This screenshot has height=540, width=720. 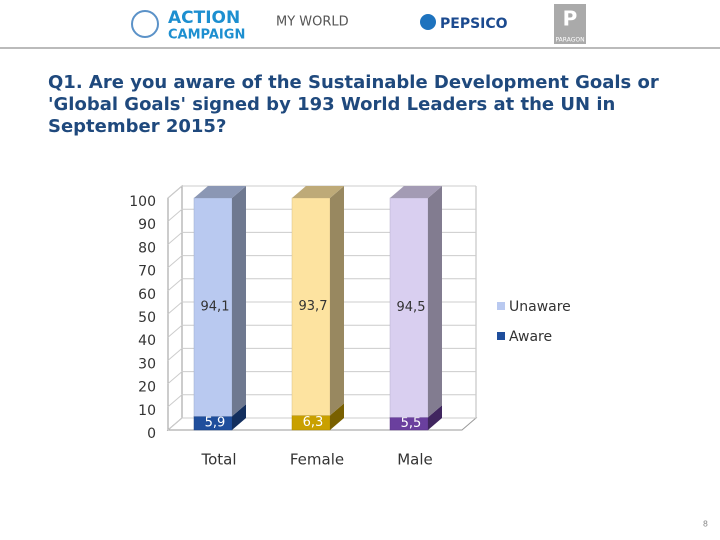 What do you see at coordinates (147, 272) in the screenshot?
I see `y-tick-label: 70` at bounding box center [147, 272].